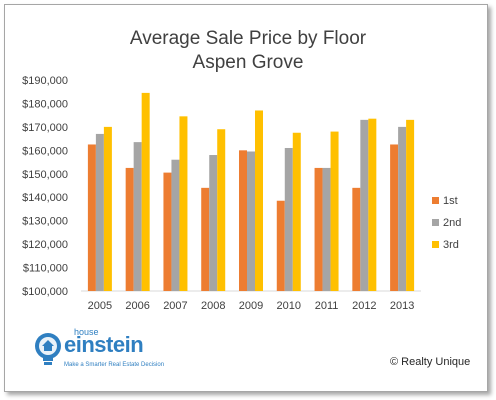 Image resolution: width=496 pixels, height=400 pixels. Describe the element at coordinates (364, 306) in the screenshot. I see `x-tick-label: 2012` at that location.